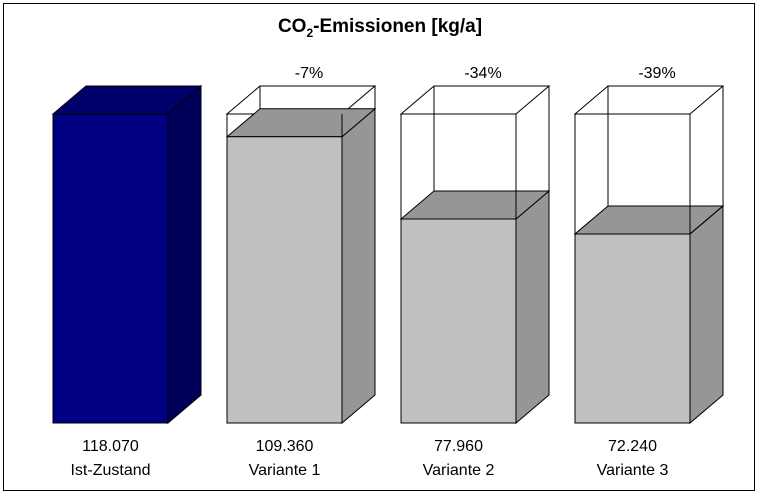  What do you see at coordinates (285, 470) in the screenshot?
I see `category-label-variante-1: Variante 1` at bounding box center [285, 470].